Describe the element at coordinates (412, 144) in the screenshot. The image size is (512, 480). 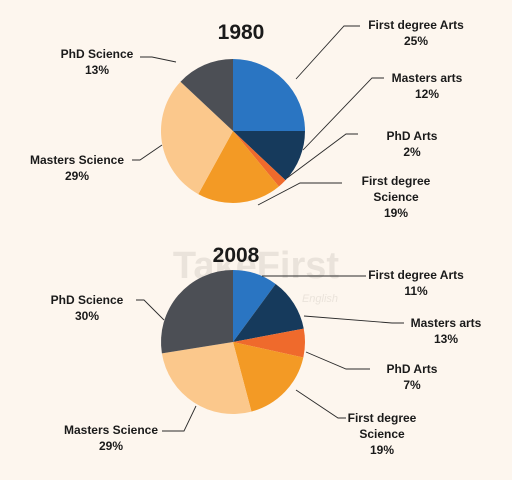
I see `slice-label-phd-arts: PhD Arts 2%` at that location.